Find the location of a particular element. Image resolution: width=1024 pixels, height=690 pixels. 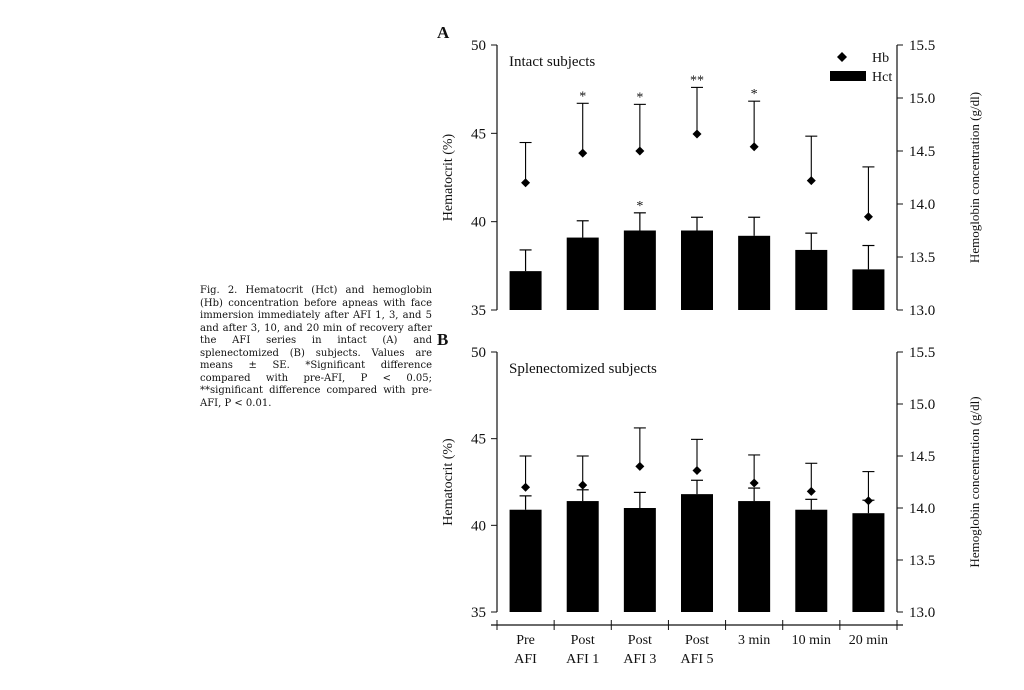

panel-letter: A is located at coordinates (443, 32).